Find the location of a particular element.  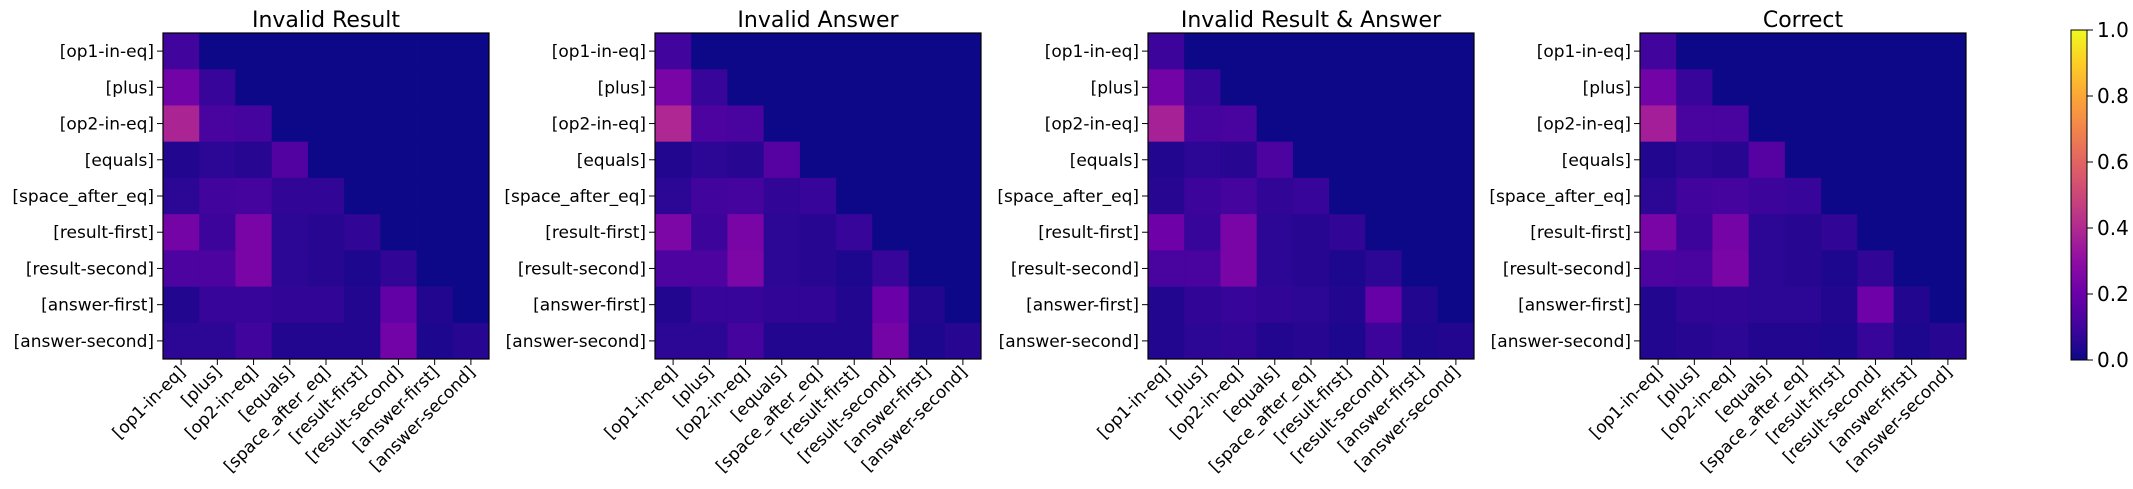

y-tick-label: [result-second] is located at coordinates (1567, 269).